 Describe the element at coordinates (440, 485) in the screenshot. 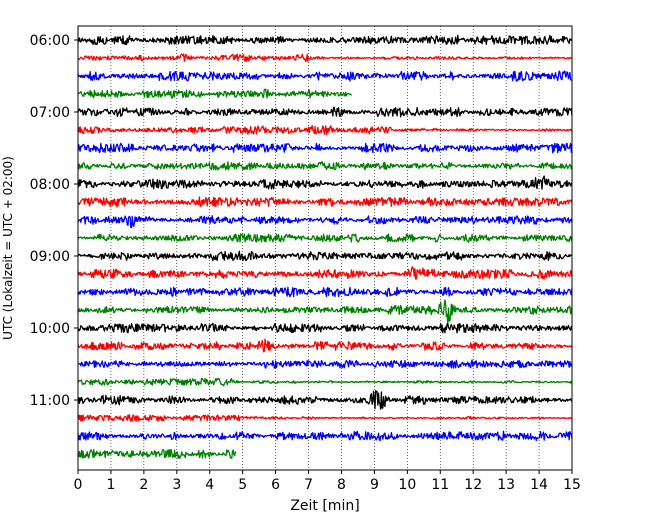

I see `x-tick-label-11: 11` at that location.